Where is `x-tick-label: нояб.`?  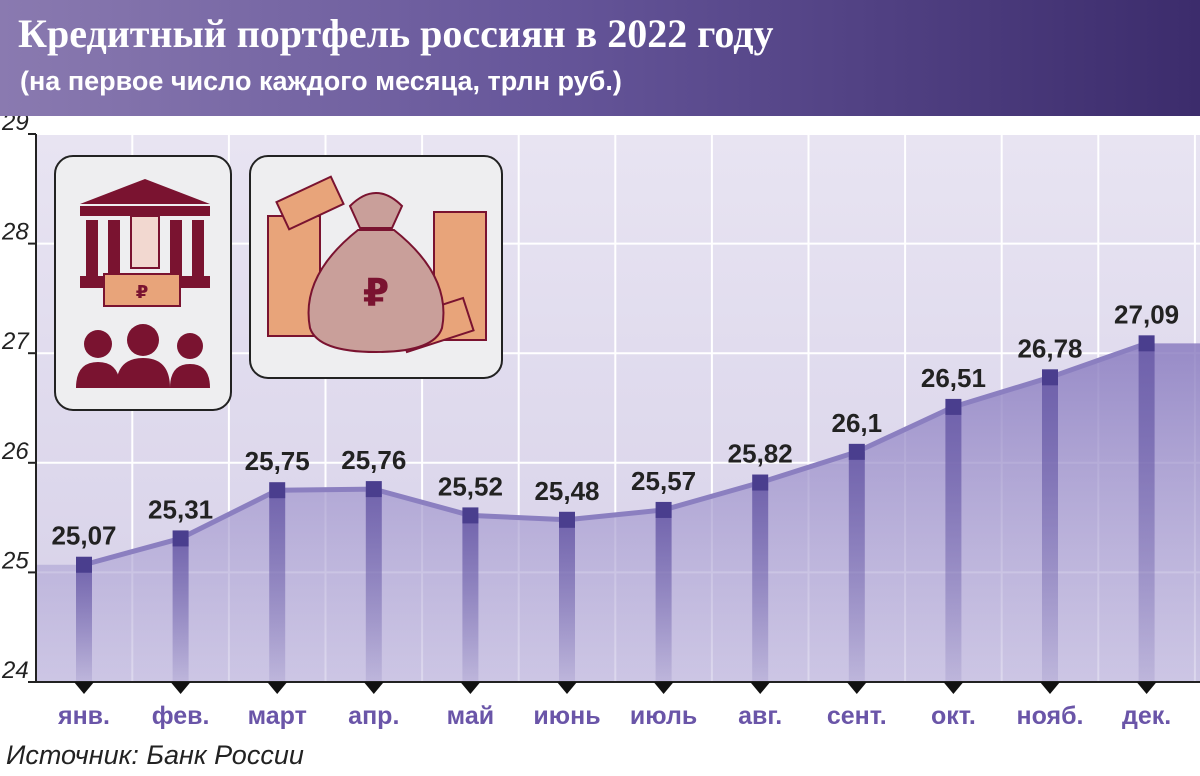
x-tick-label: нояб. is located at coordinates (1049, 716).